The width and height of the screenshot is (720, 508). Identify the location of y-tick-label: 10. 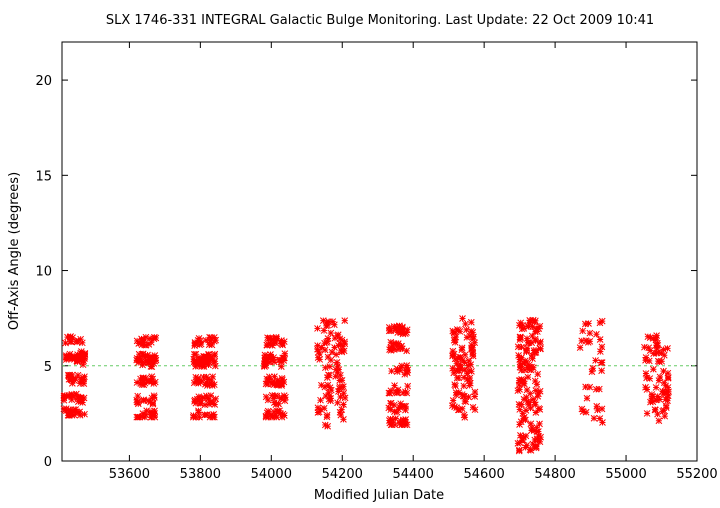
(43, 272).